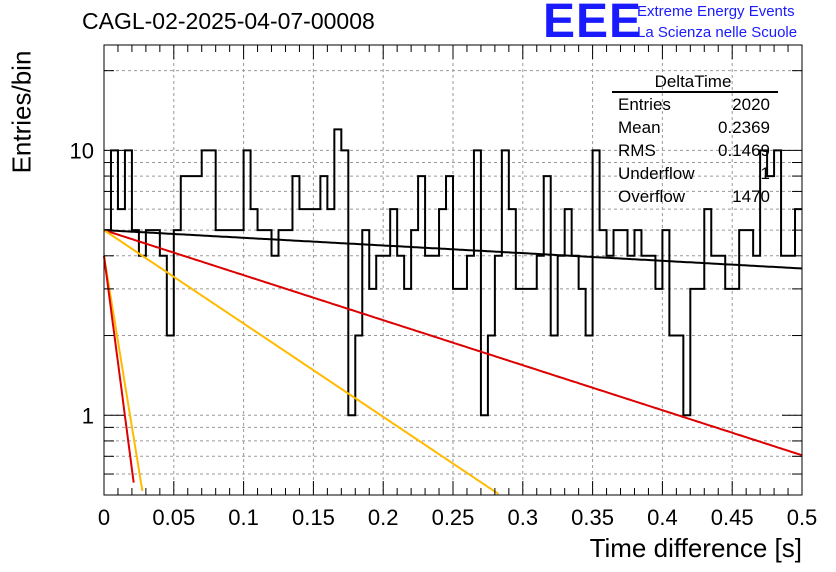 The height and width of the screenshot is (572, 836). I want to click on logo-line-2: La Scienza nelle Scuole, so click(717, 32).